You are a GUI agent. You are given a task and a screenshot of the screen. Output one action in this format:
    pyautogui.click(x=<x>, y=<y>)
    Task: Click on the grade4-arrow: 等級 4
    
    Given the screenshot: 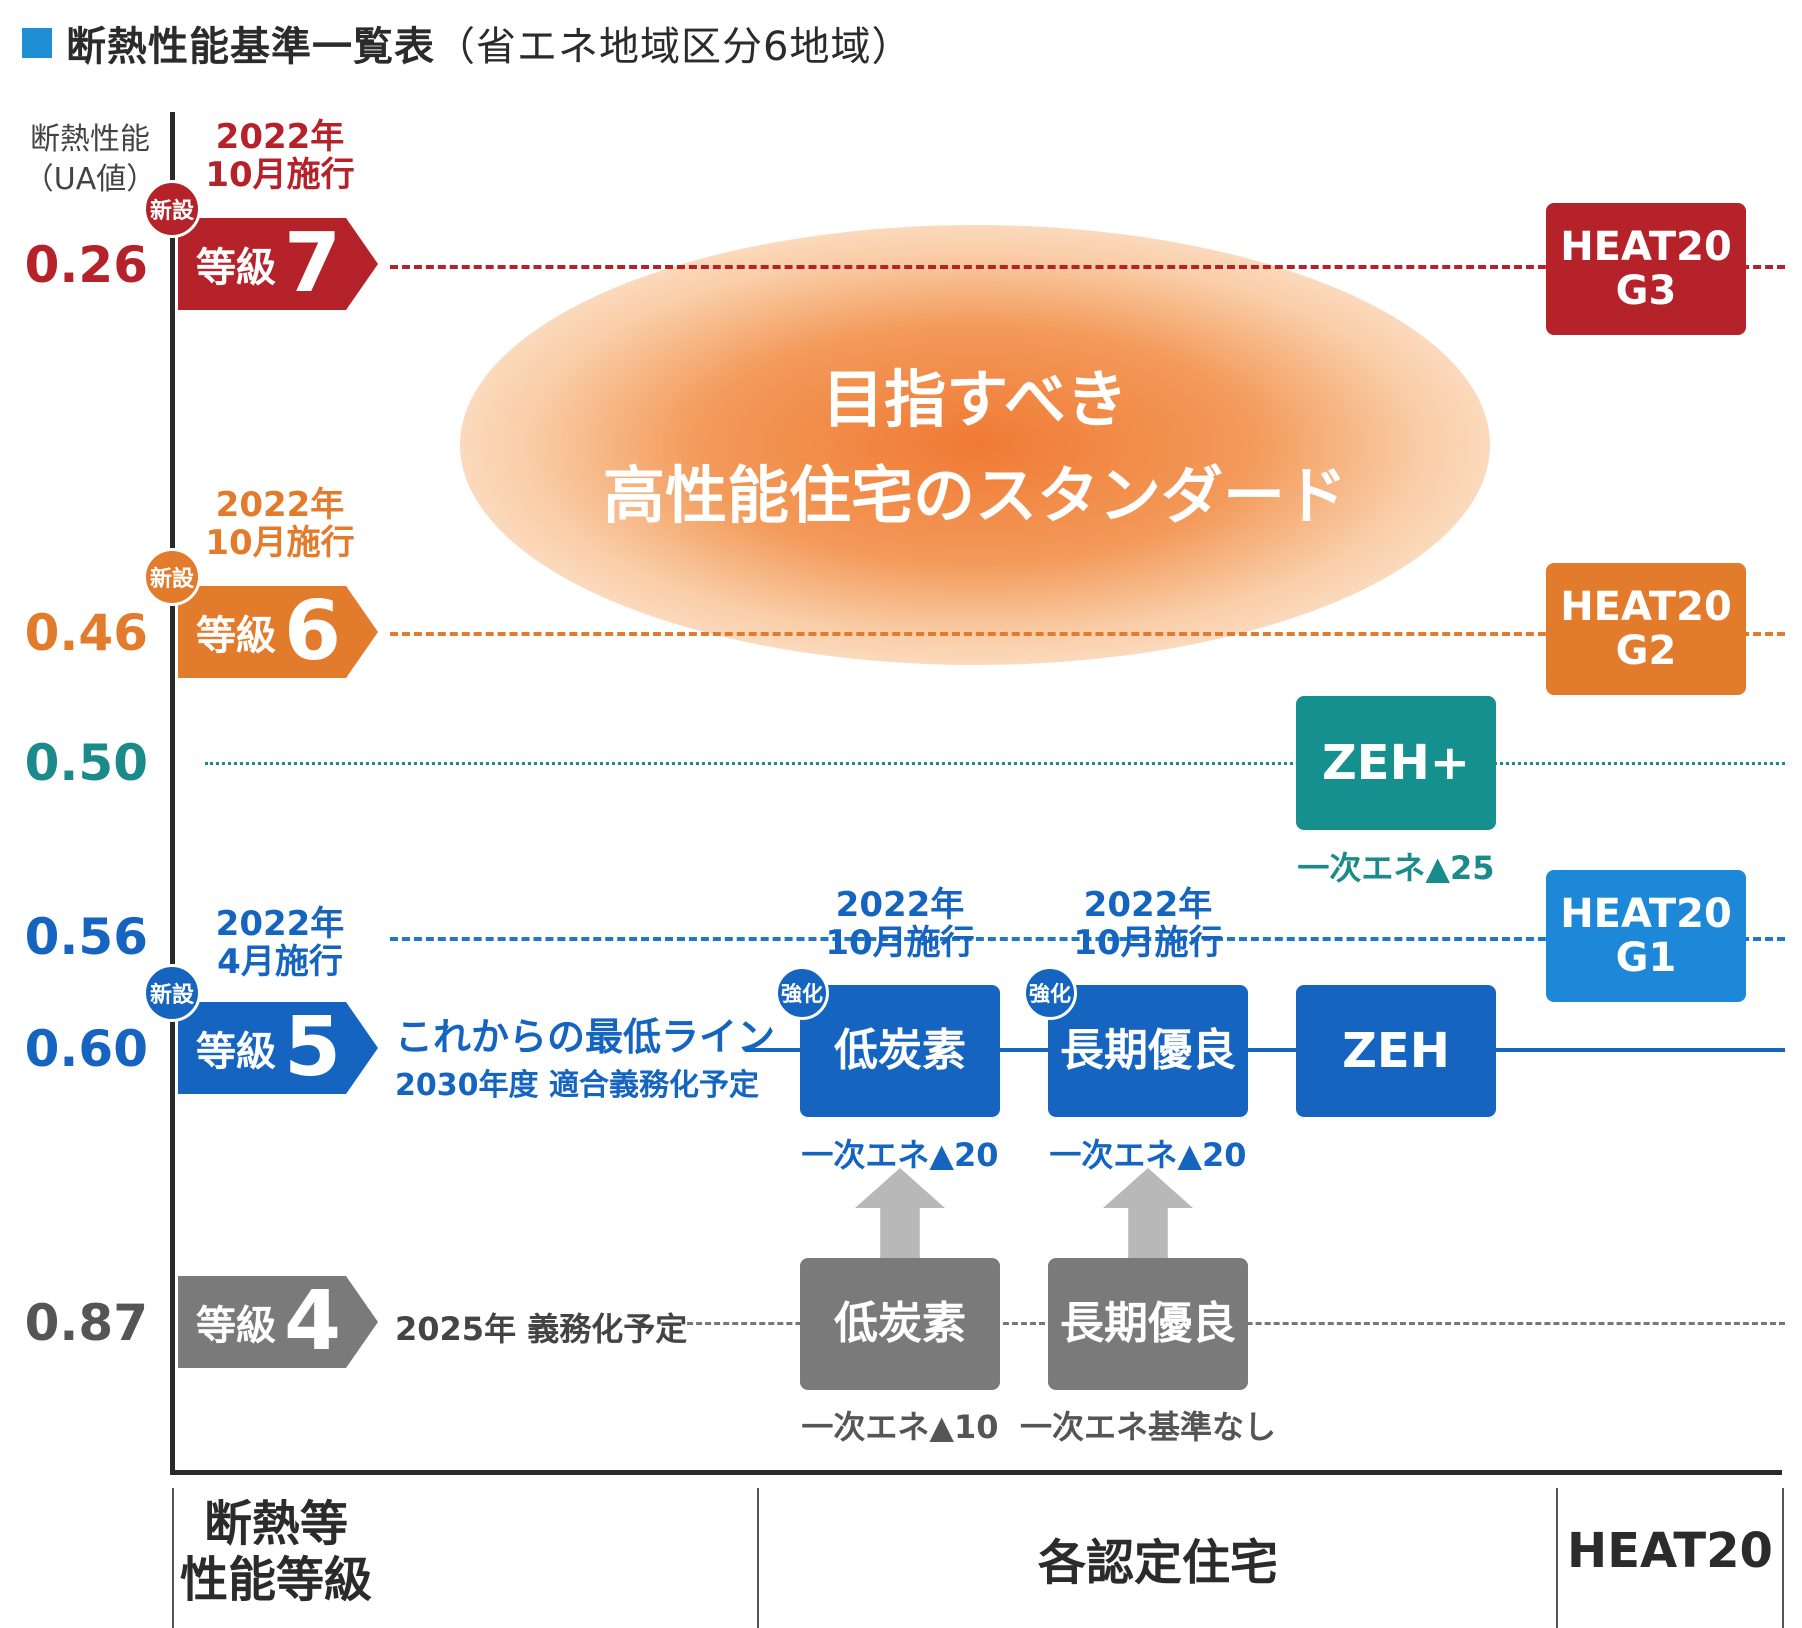 What is the action you would take?
    pyautogui.click(x=278, y=1322)
    